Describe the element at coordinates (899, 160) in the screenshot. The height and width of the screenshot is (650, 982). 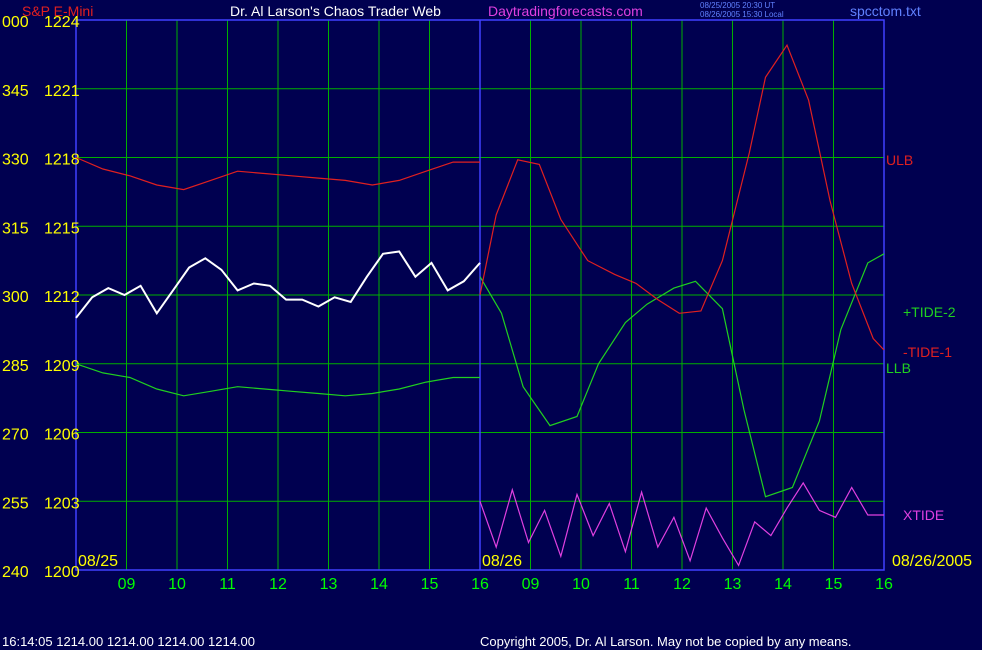
I see `series-label: ULB` at that location.